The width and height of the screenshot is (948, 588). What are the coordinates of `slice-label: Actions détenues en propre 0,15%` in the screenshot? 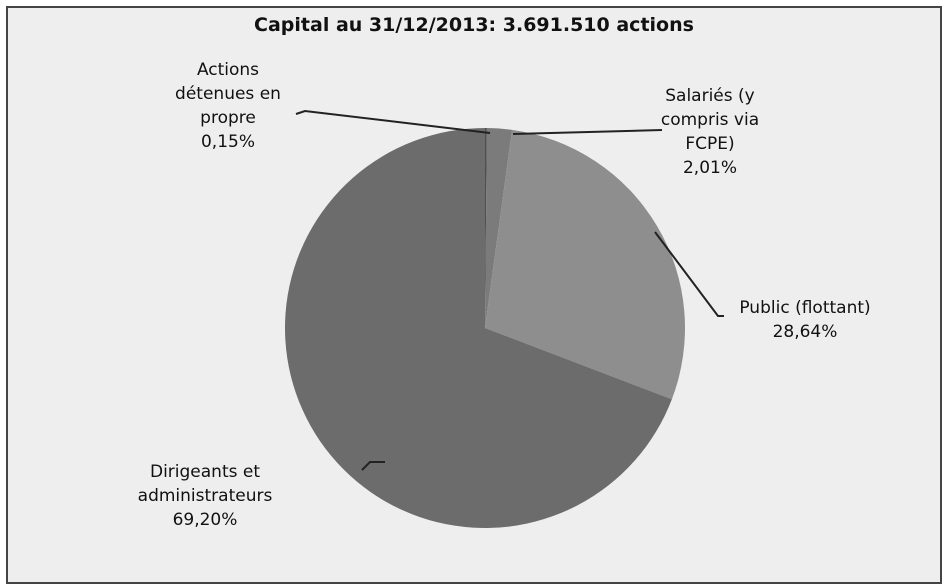 It's located at (228, 106).